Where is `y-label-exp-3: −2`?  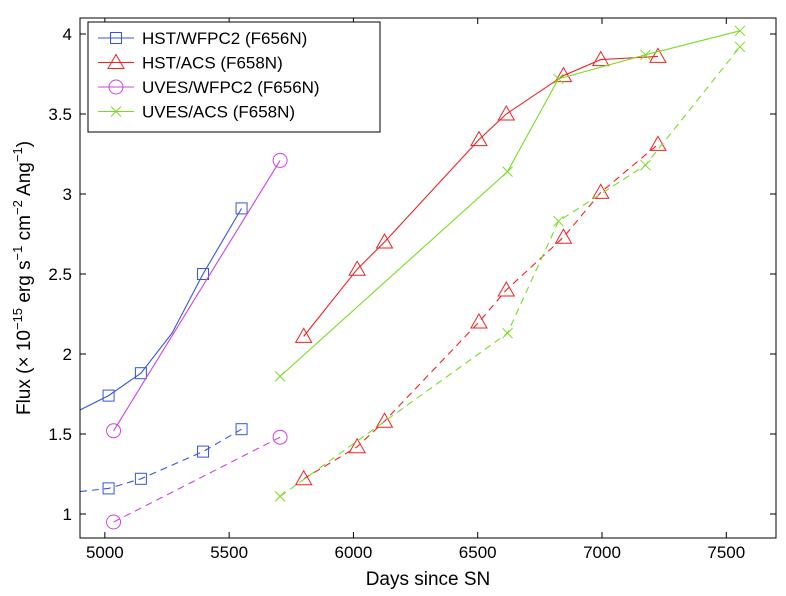
y-label-exp-3: −2 is located at coordinates (17, 207).